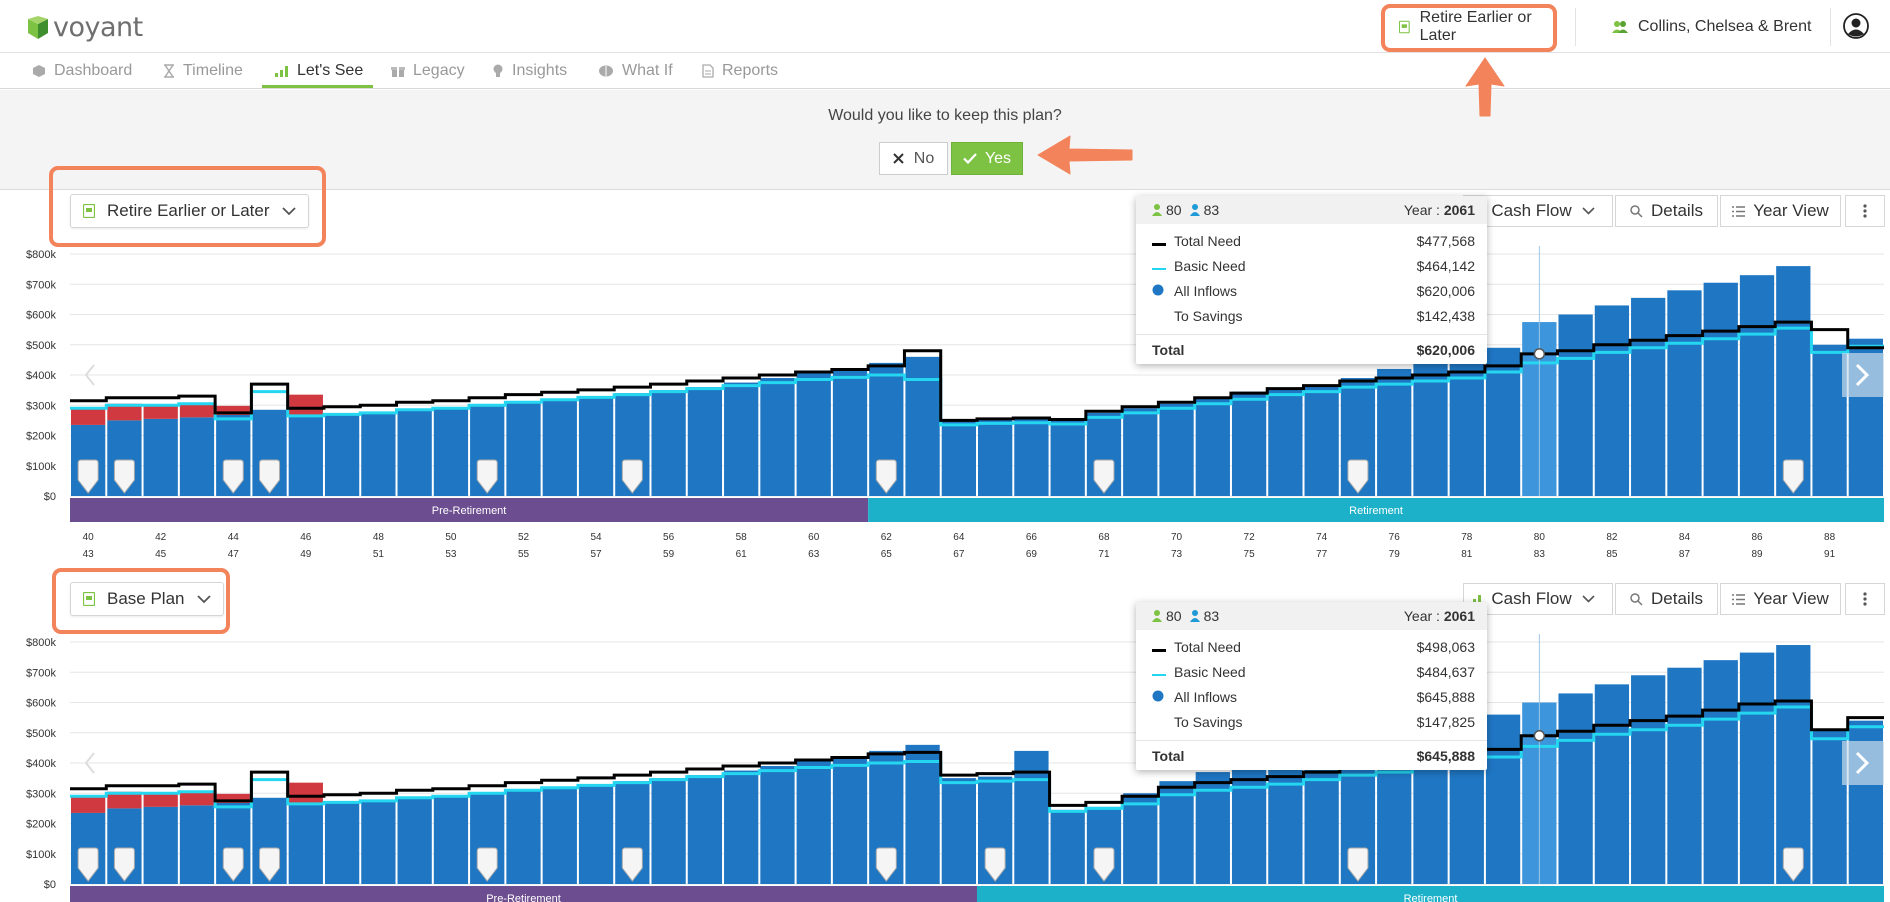 The width and height of the screenshot is (1890, 902). I want to click on cash-flow-dropdown-top: Cash Flow, so click(1538, 211).